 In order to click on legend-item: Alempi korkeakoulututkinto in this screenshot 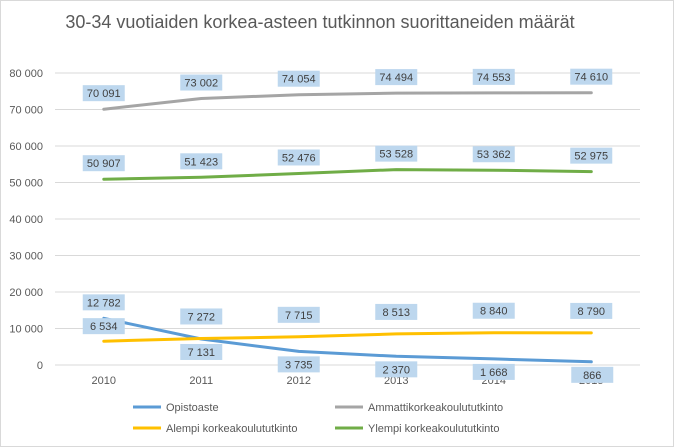, I will do `click(215, 429)`.